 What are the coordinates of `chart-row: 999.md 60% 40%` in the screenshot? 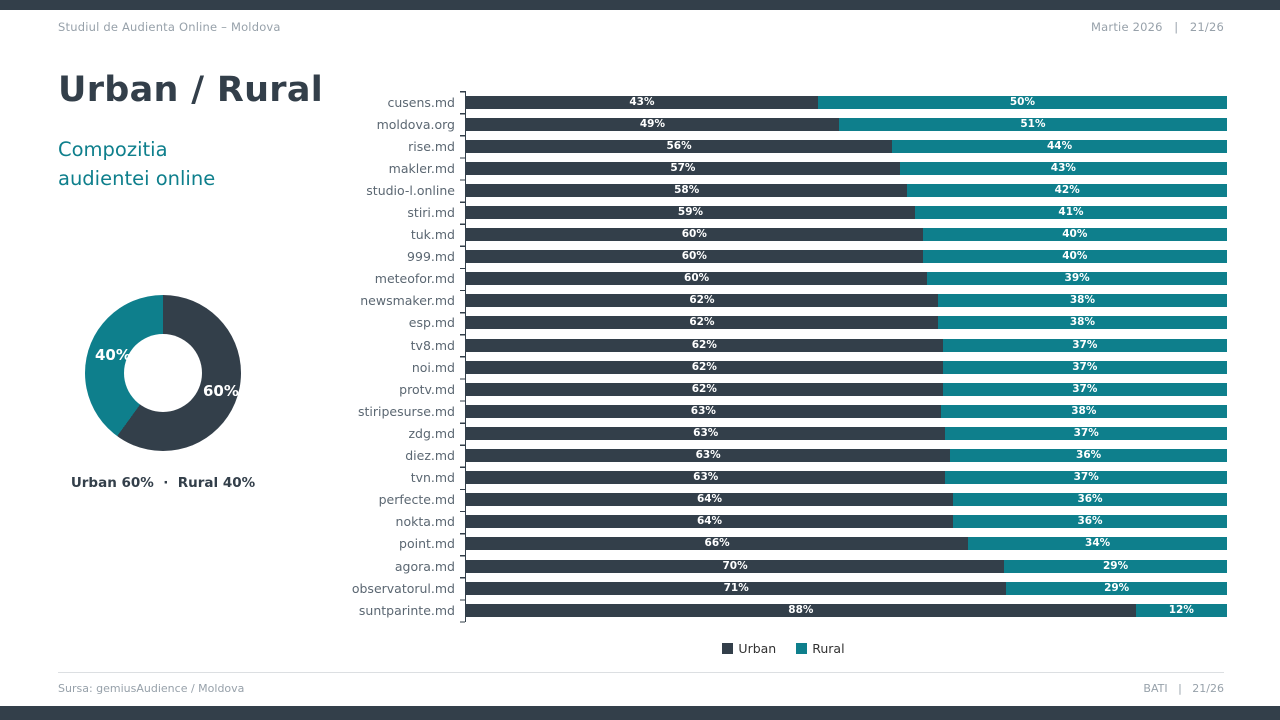 It's located at (783, 257).